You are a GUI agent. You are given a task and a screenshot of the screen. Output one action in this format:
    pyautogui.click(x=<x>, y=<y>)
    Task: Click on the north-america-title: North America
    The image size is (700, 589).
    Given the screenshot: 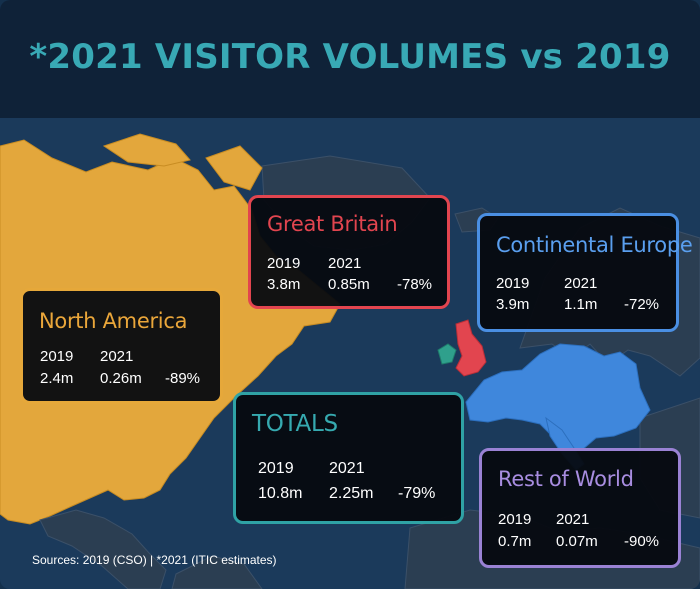 What is the action you would take?
    pyautogui.click(x=113, y=321)
    